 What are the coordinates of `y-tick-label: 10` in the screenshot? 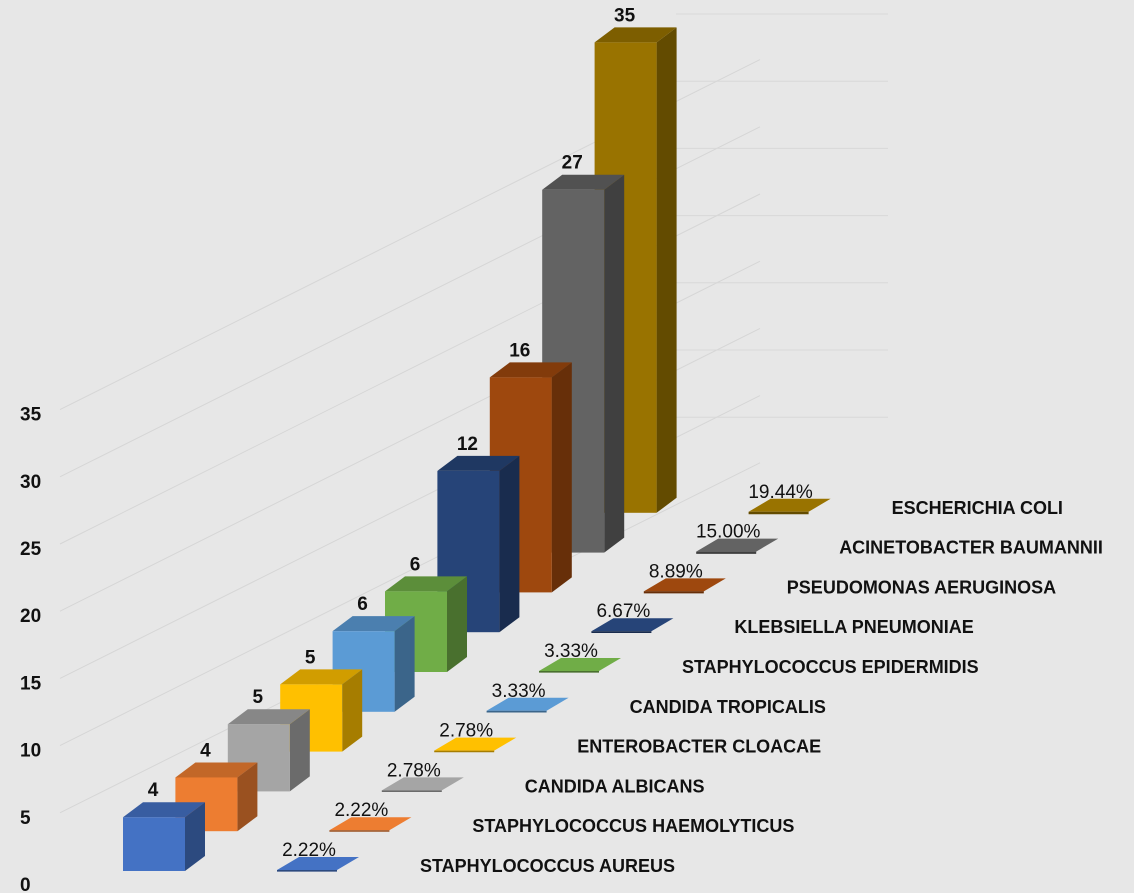 It's located at (30, 751).